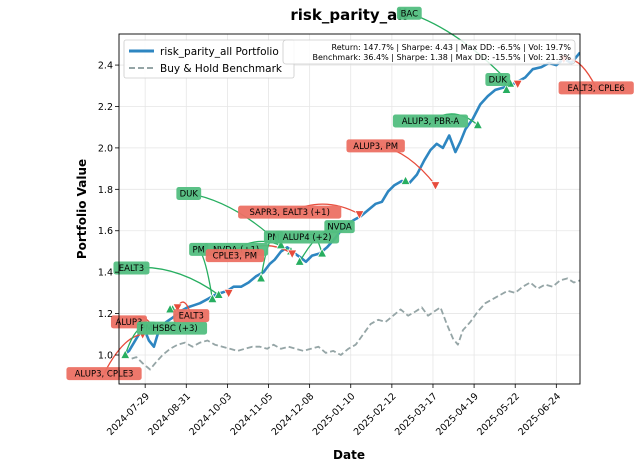 Image resolution: width=635 pixels, height=474 pixels. I want to click on benchmark-line, so click(351, 324).